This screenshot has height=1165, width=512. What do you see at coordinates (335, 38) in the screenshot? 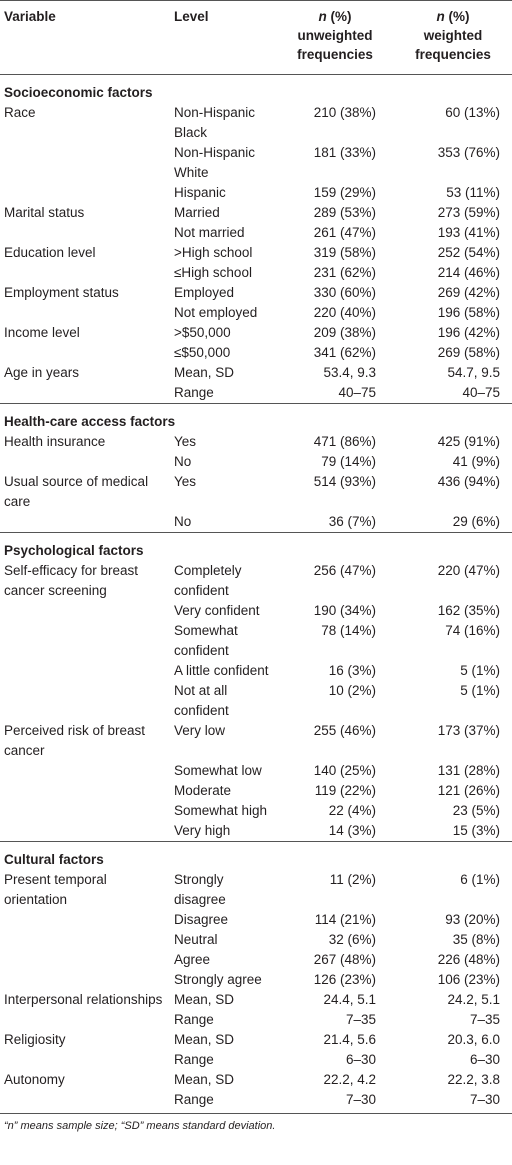
I see `column-header: n (%) unweighted frequencies` at bounding box center [335, 38].